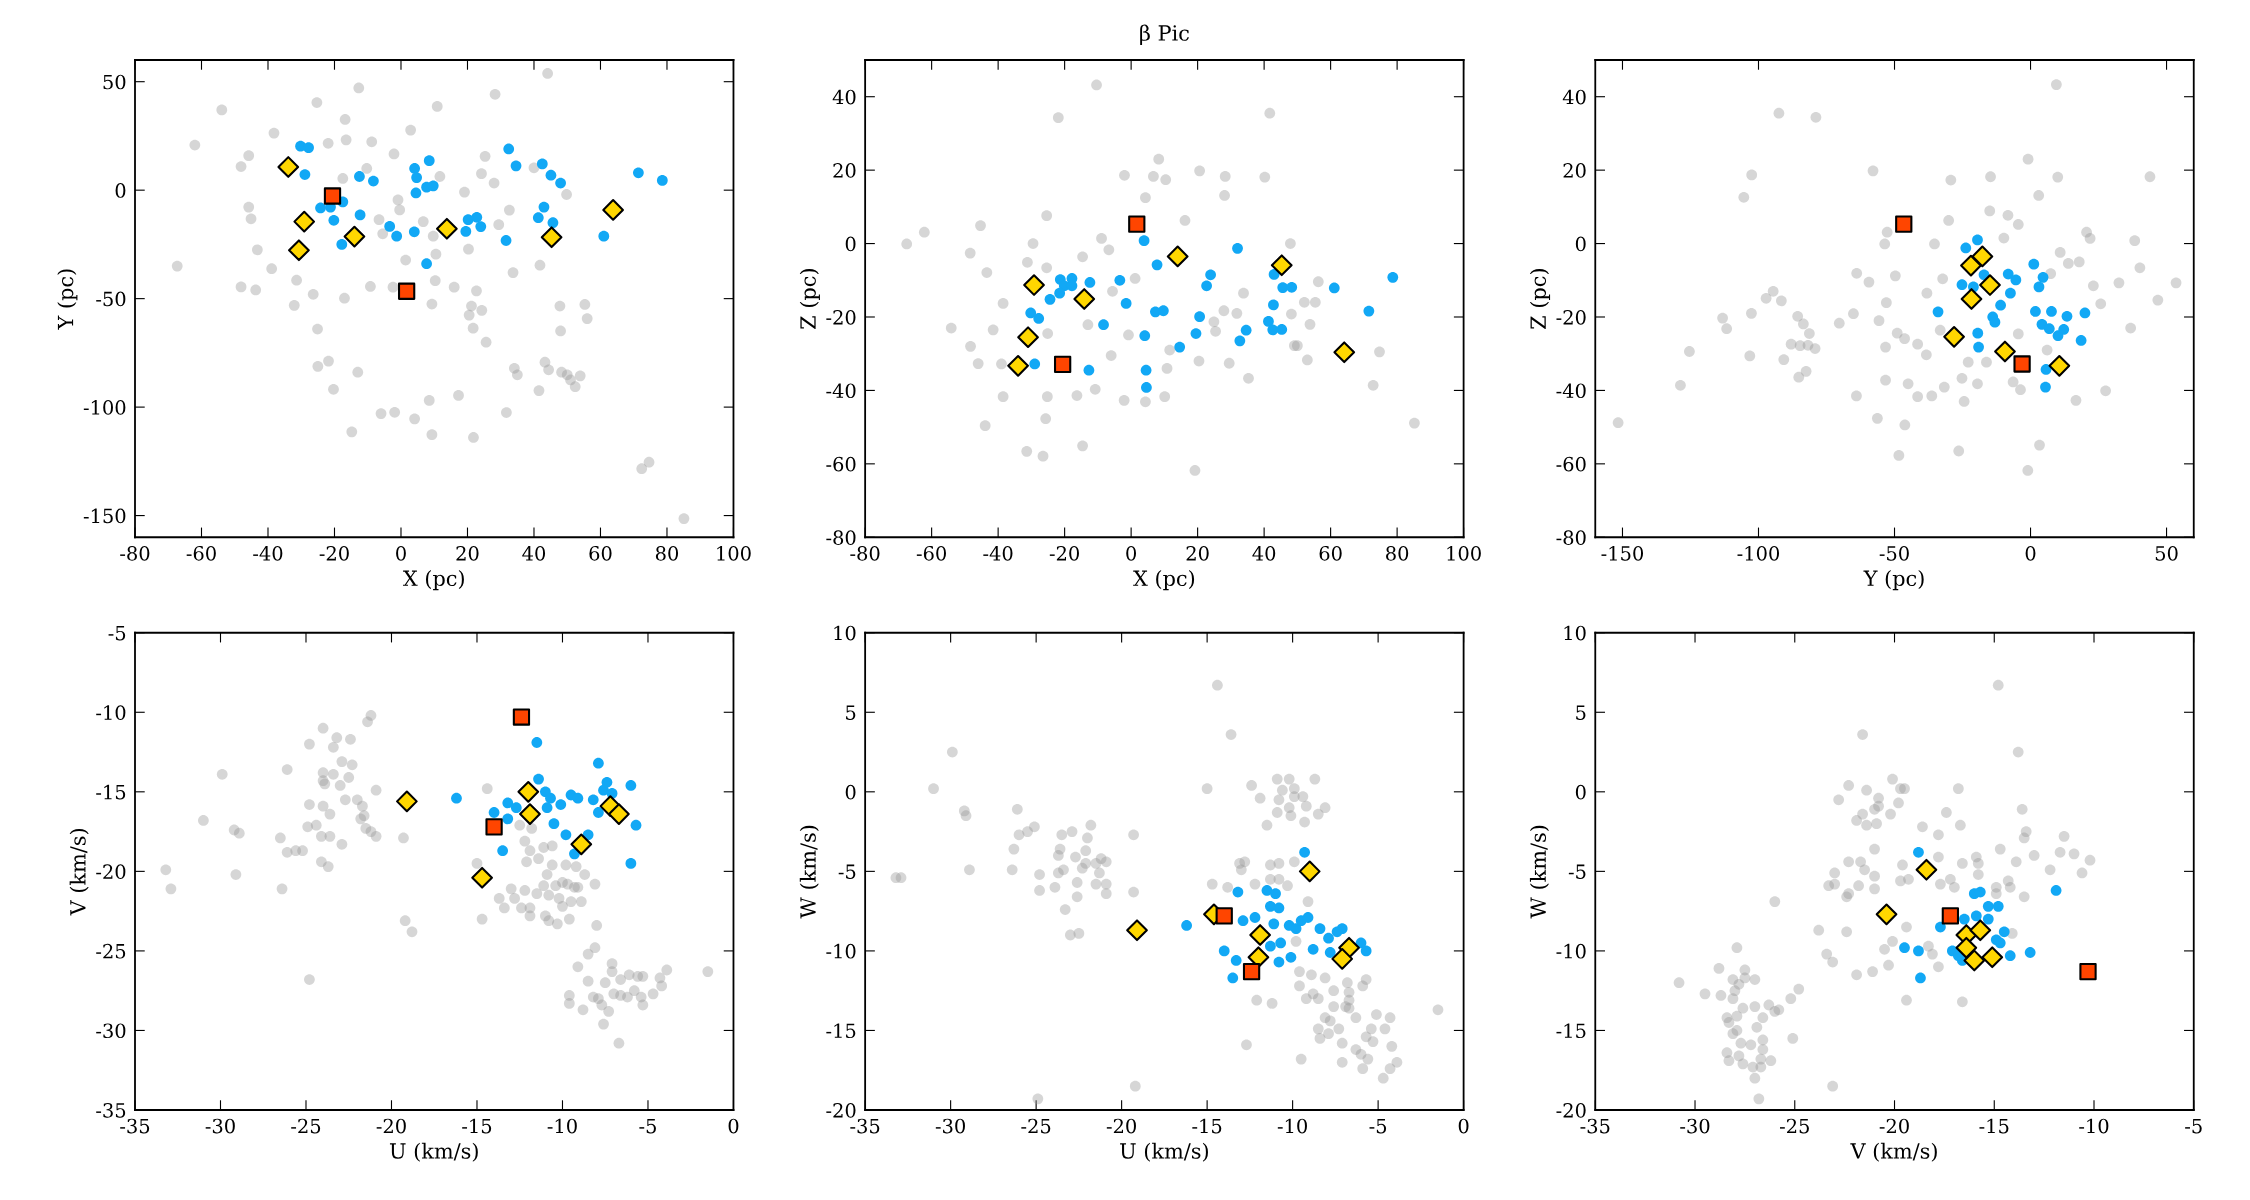 The height and width of the screenshot is (1200, 2250). Describe the element at coordinates (845, 633) in the screenshot. I see `y-tick-label: 10` at that location.